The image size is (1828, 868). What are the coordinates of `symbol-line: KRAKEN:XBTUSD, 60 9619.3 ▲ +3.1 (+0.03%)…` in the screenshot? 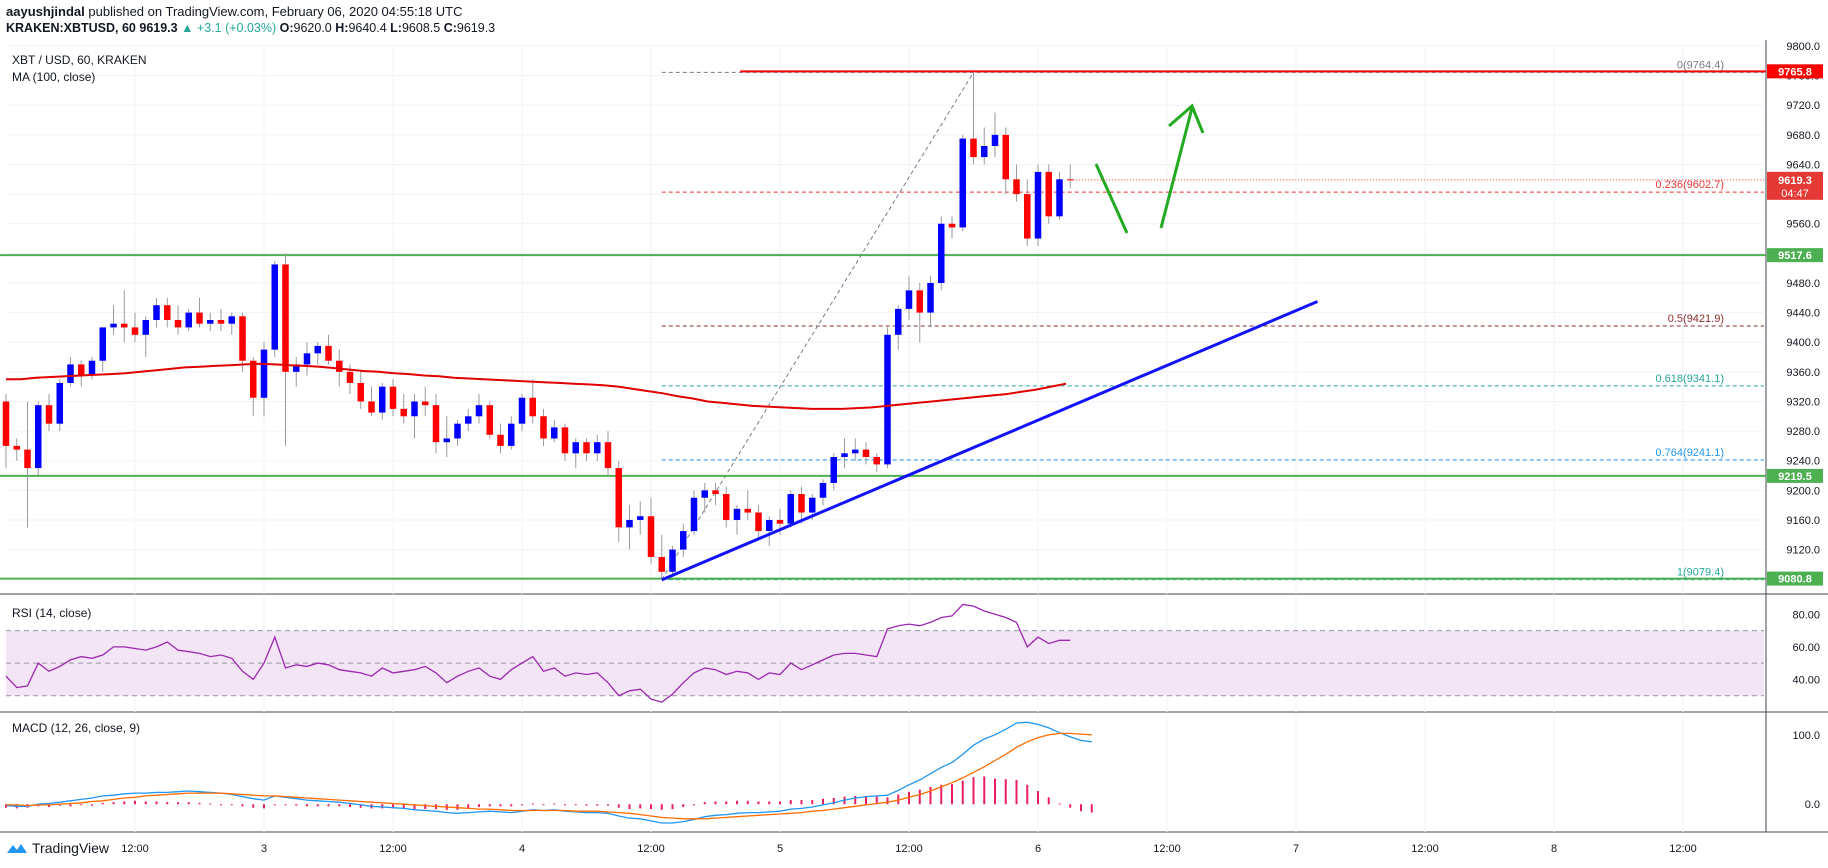 It's located at (250, 28).